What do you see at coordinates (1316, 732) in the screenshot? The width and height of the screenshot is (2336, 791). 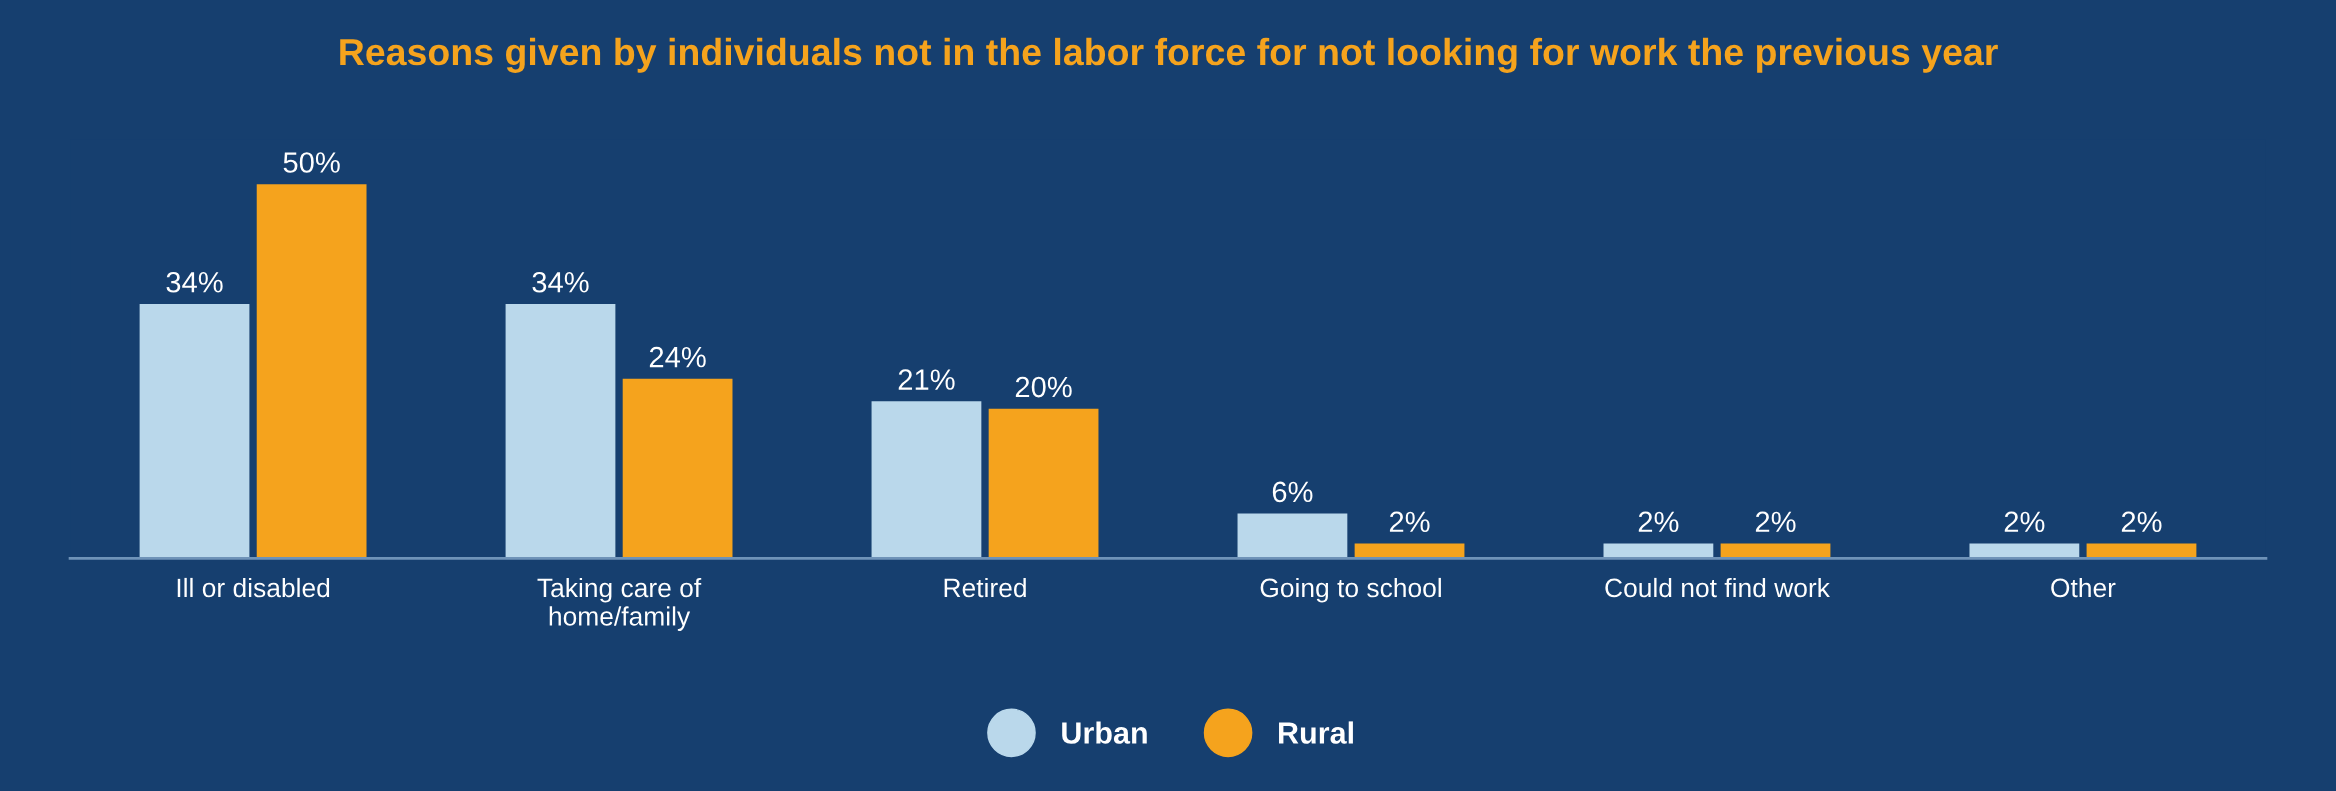 I see `legend-label: Rural` at bounding box center [1316, 732].